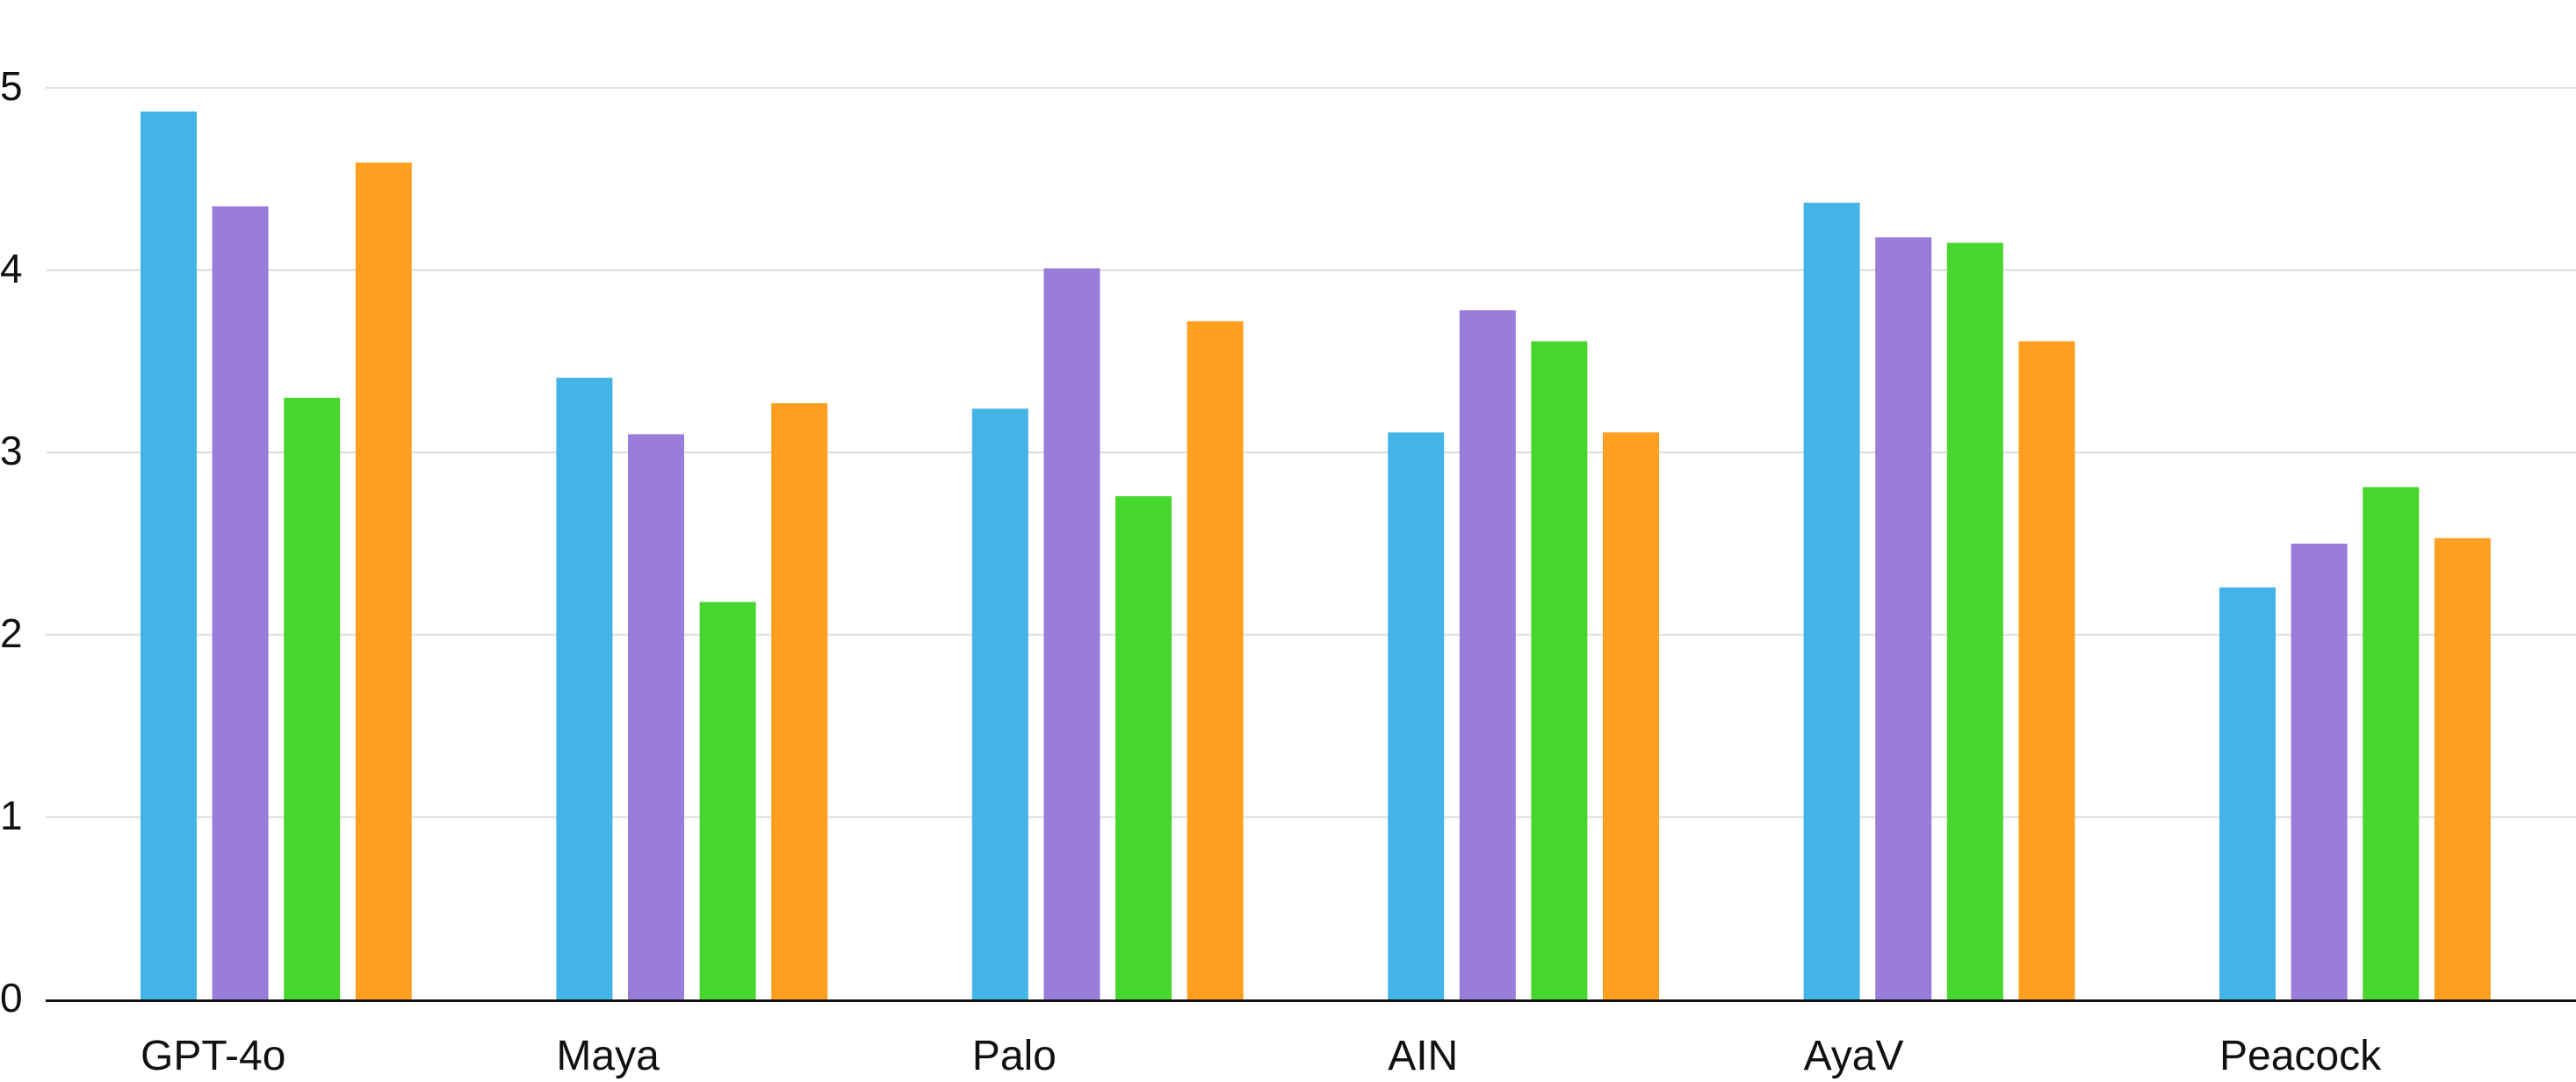  Describe the element at coordinates (1215, 660) in the screenshot. I see `bar-palo-s4` at that location.